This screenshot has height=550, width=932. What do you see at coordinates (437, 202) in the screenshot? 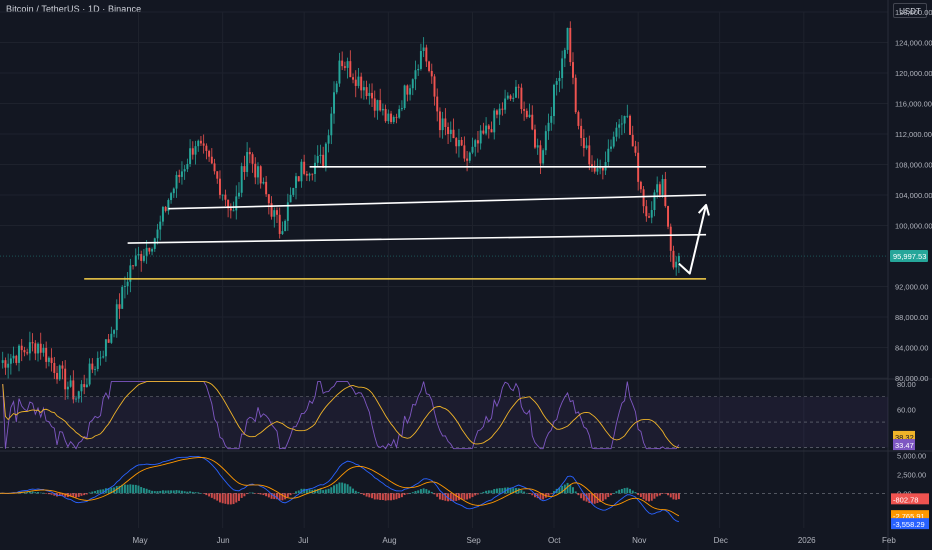
I see `support-104k-line` at bounding box center [437, 202].